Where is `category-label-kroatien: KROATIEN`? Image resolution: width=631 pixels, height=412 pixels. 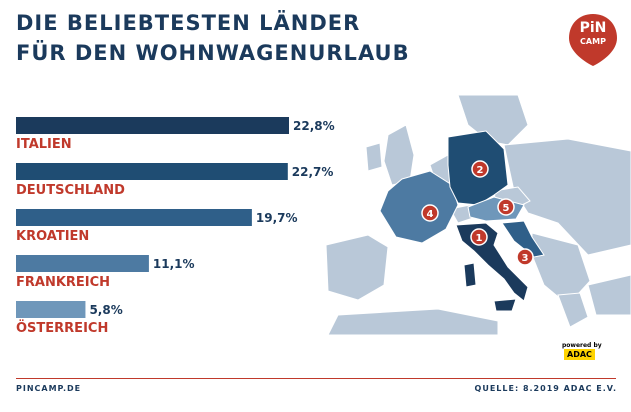
category-label-kroatien: KROATIEN is located at coordinates (52, 236).